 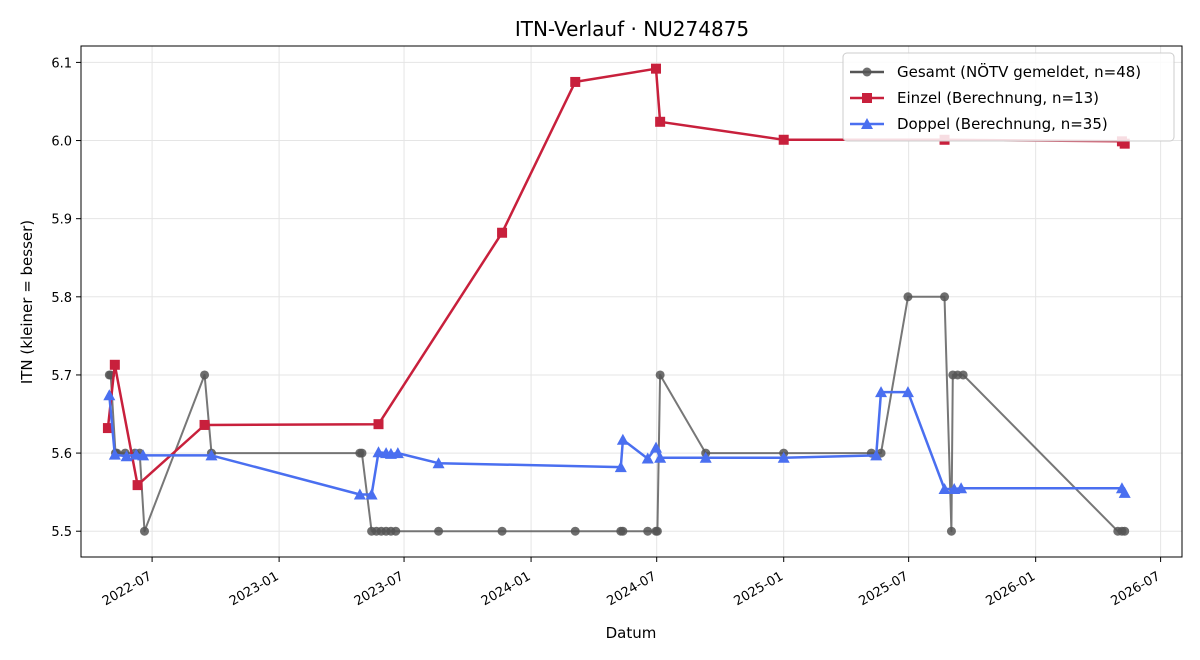 I want to click on series-line, so click(x=617, y=443).